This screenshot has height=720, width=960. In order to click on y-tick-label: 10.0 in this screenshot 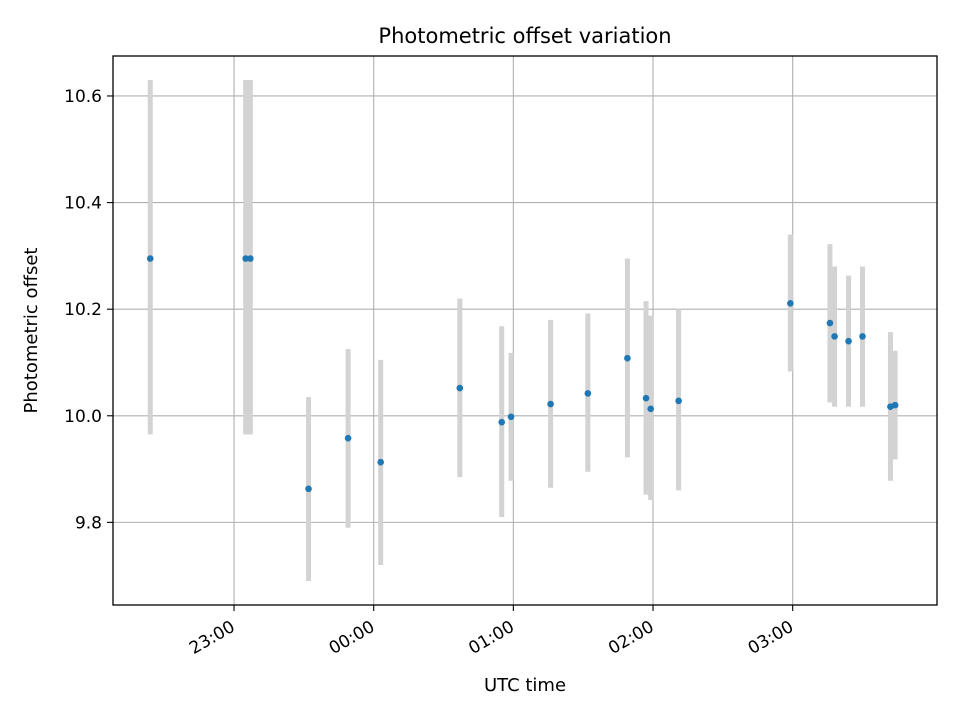, I will do `click(83, 417)`.